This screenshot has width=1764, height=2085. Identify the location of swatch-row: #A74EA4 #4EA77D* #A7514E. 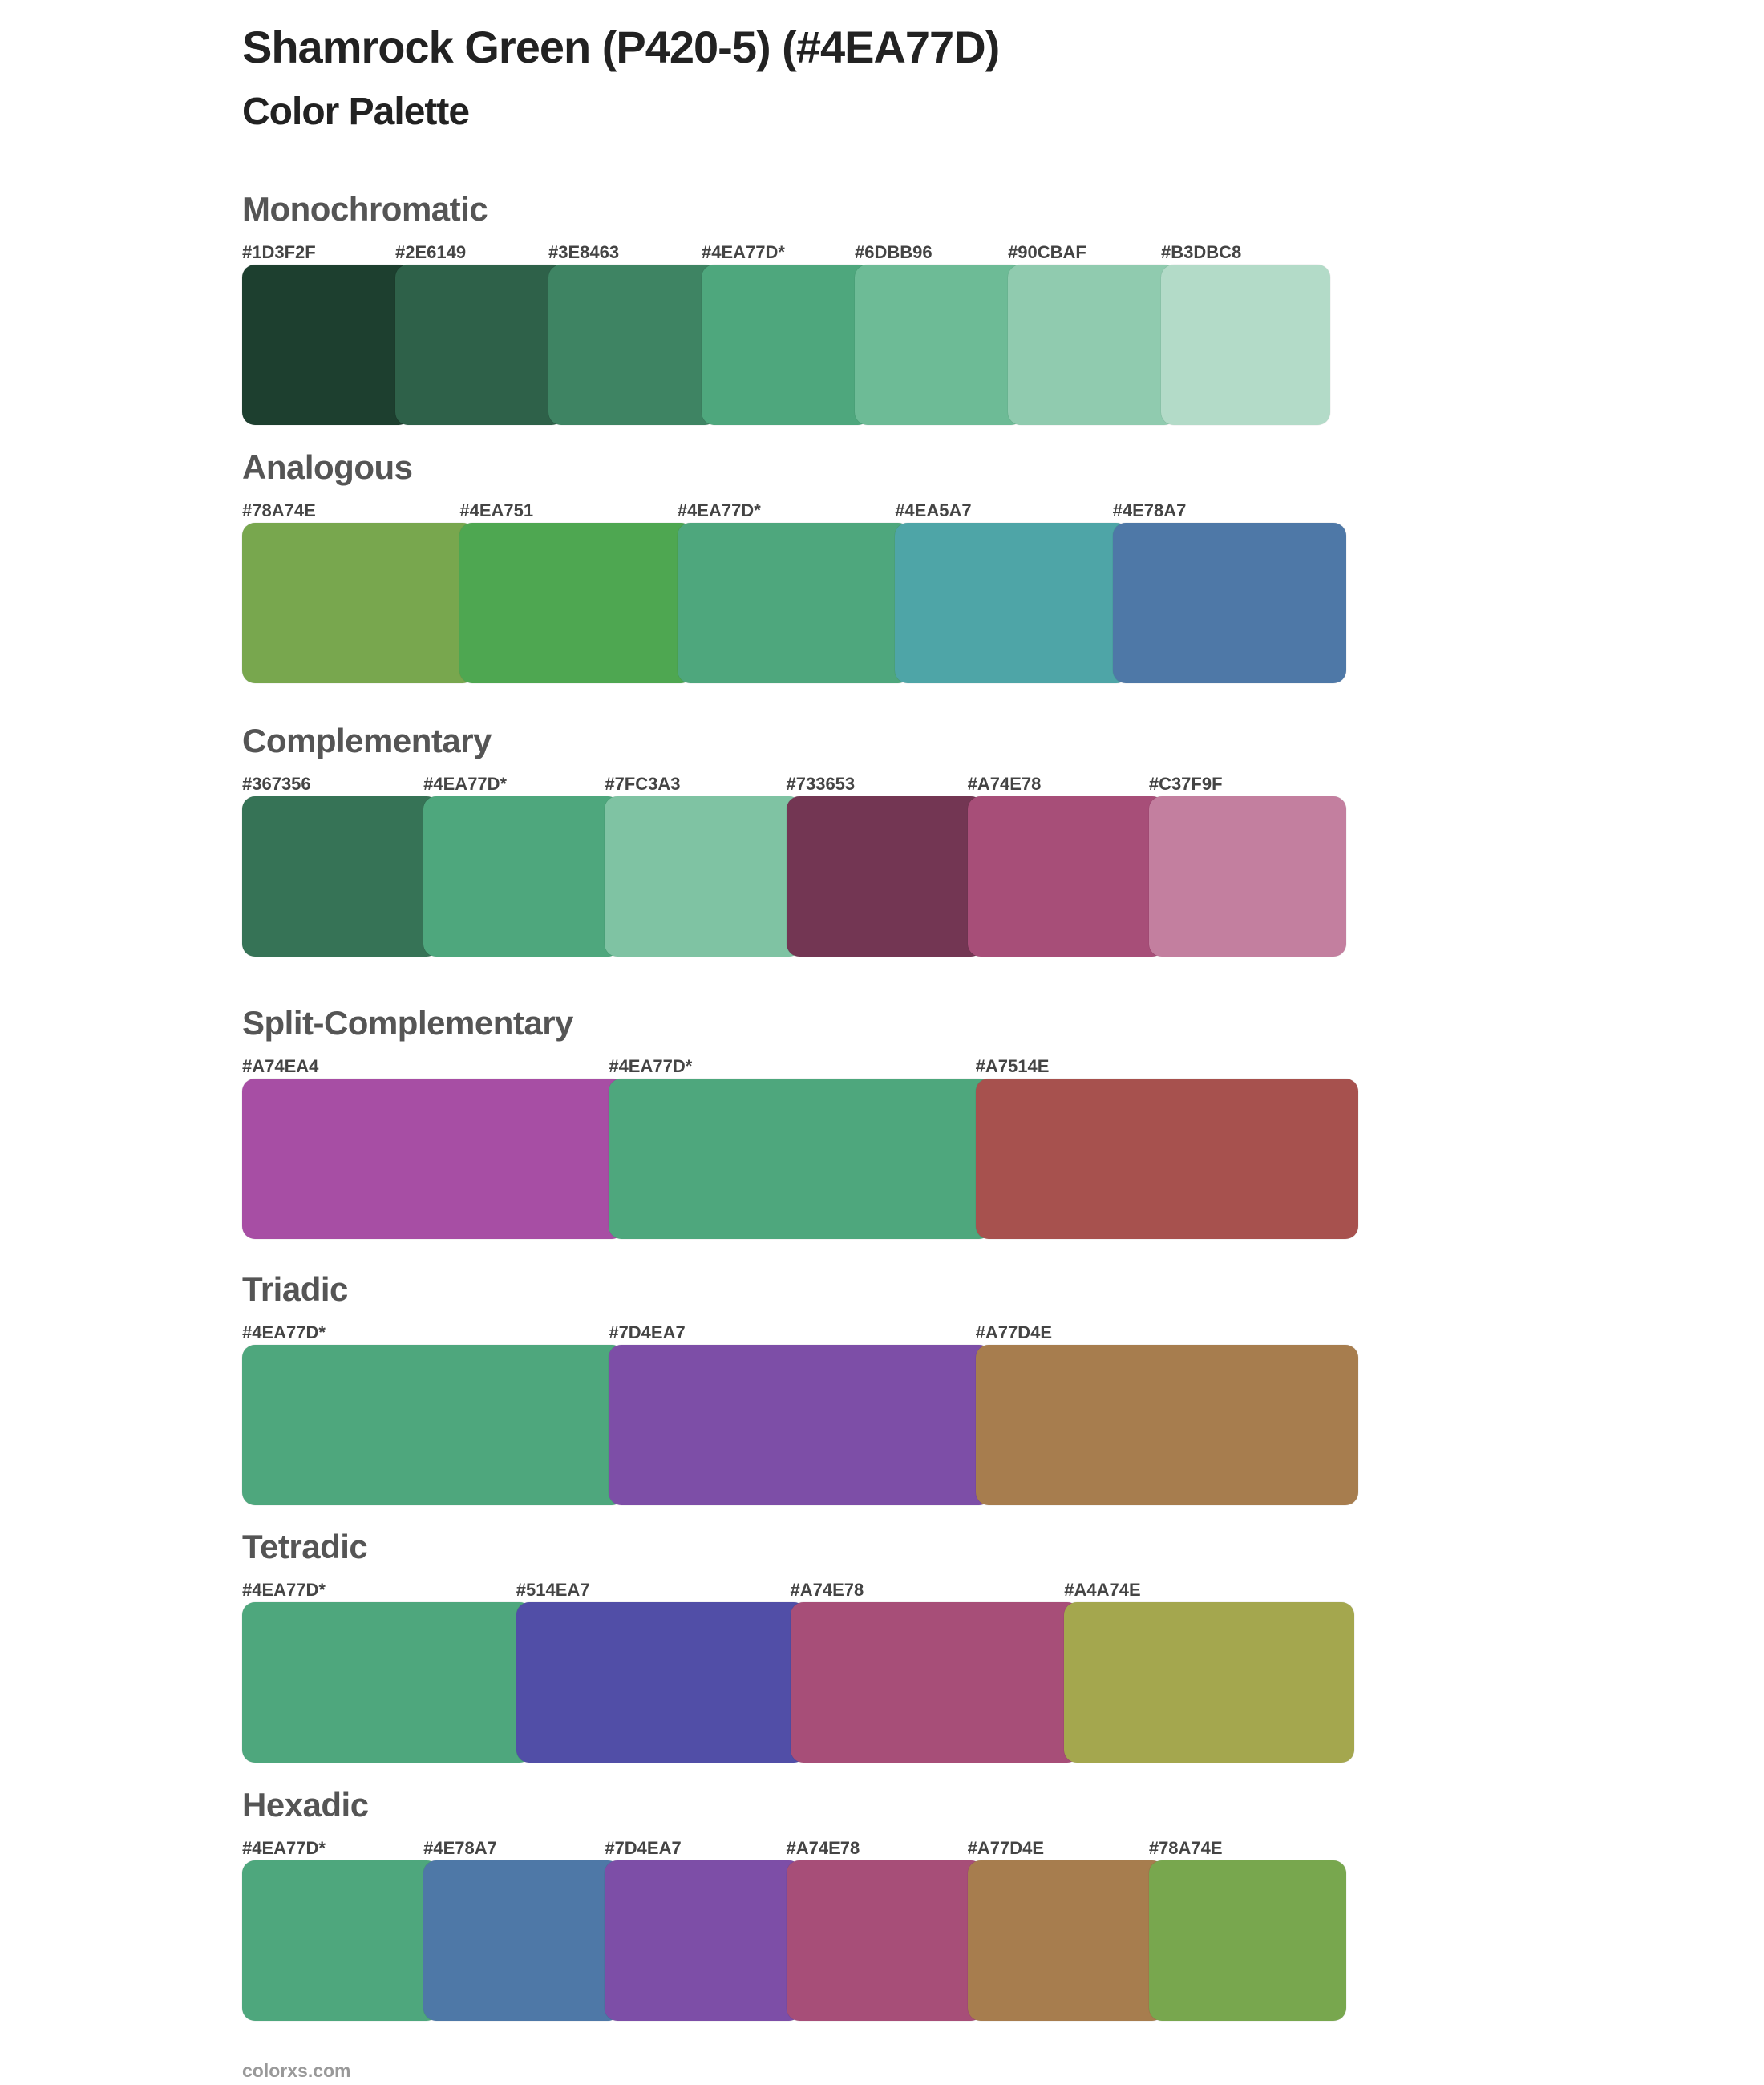
(800, 1148).